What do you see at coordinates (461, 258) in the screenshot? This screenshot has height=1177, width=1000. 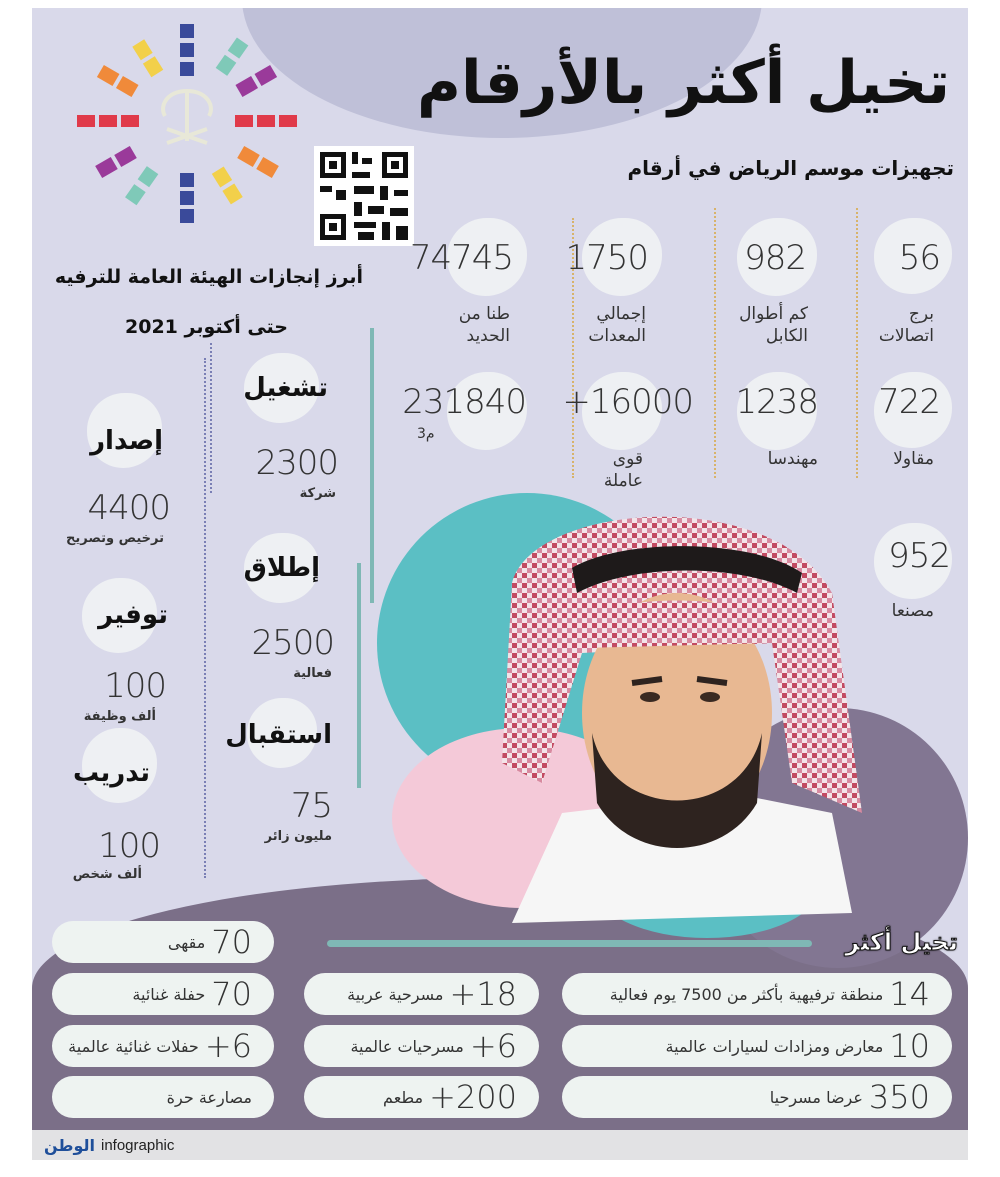 I see `stat-value: 74745` at bounding box center [461, 258].